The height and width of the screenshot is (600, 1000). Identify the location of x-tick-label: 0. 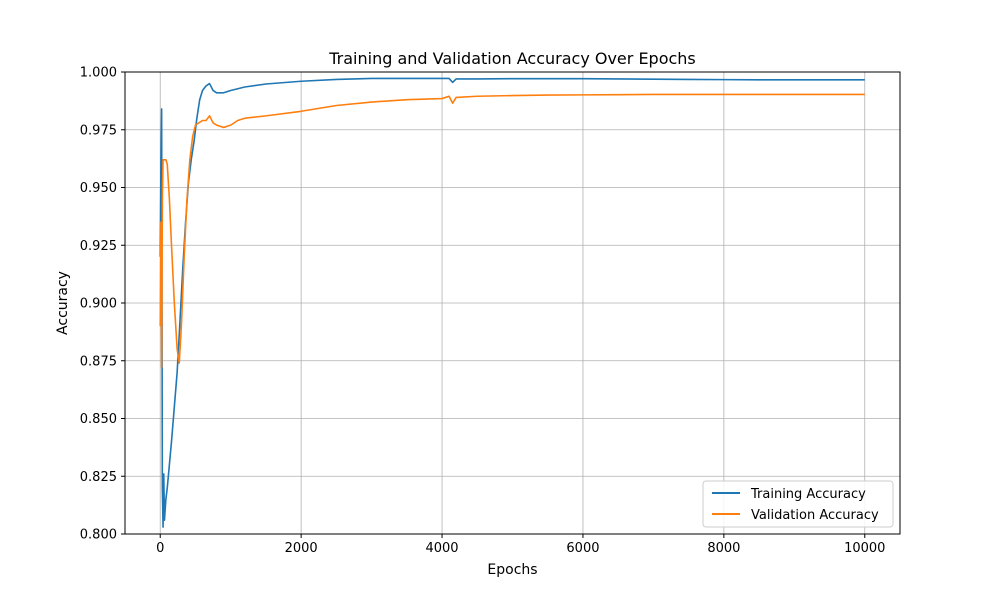
(160, 548).